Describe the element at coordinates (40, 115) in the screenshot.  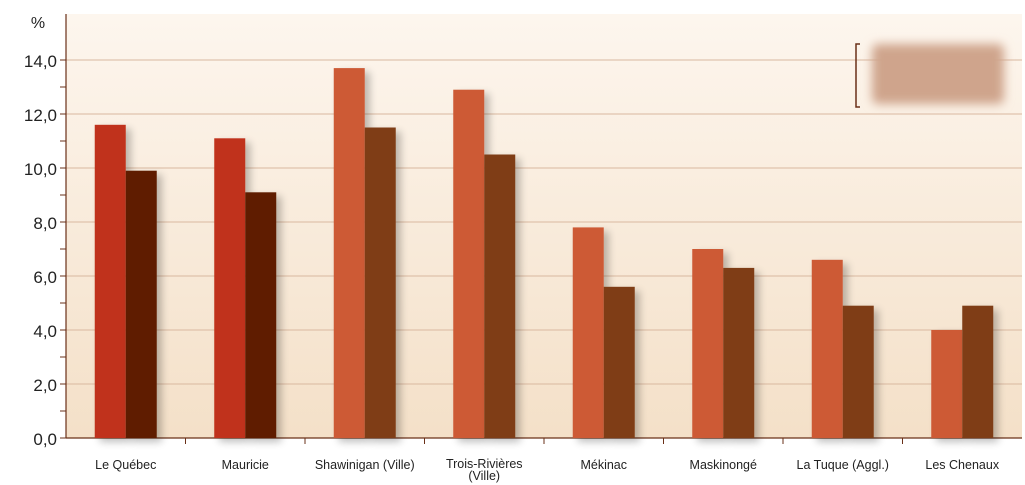
I see `y-tick-label: 12,0` at that location.